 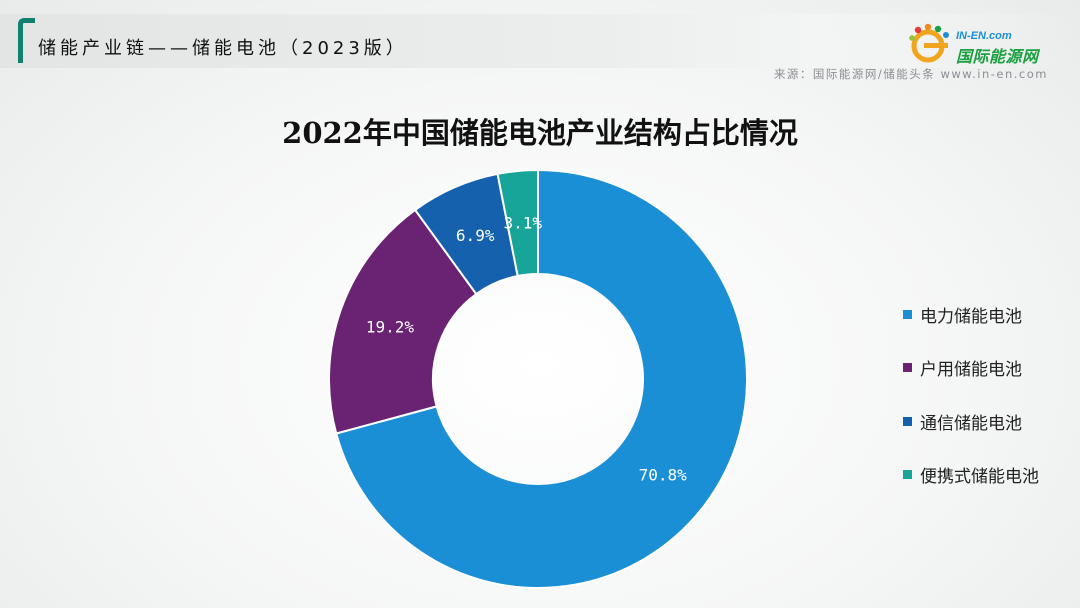 What do you see at coordinates (663, 474) in the screenshot?
I see `data-label-power-storage: 70.8%` at bounding box center [663, 474].